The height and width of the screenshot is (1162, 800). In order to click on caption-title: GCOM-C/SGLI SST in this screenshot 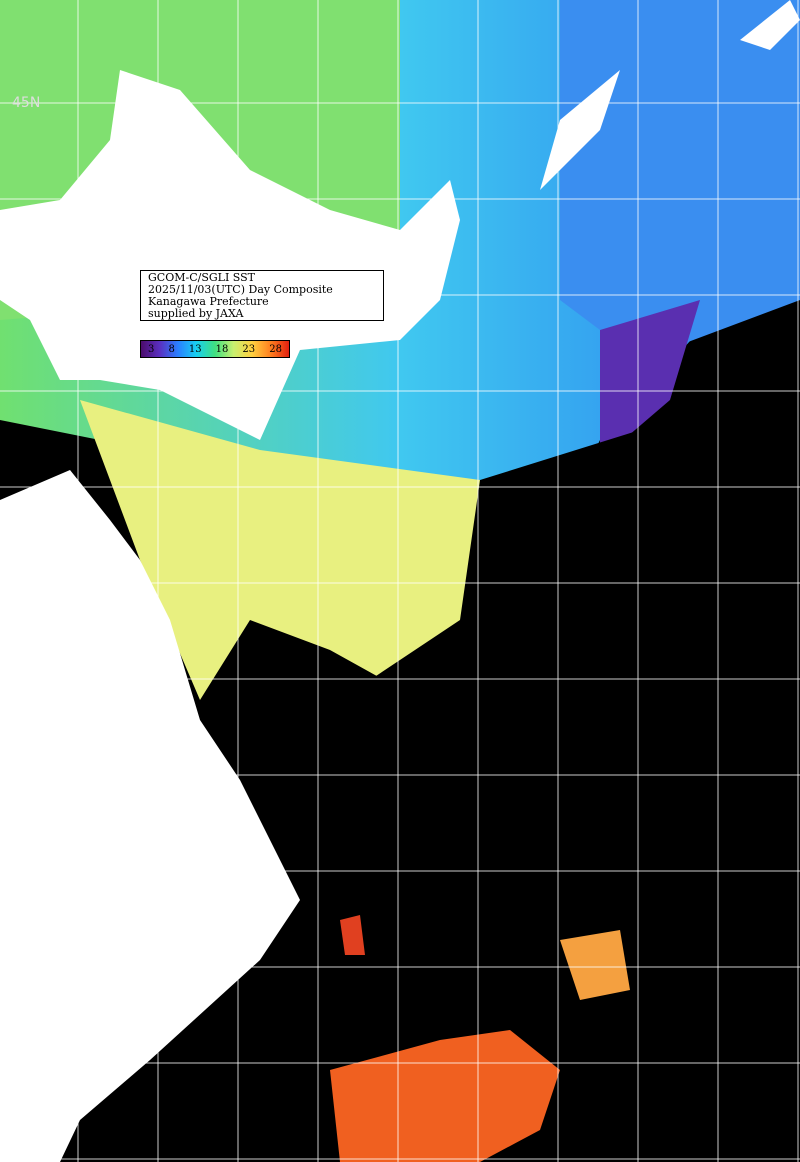, I will do `click(202, 277)`.